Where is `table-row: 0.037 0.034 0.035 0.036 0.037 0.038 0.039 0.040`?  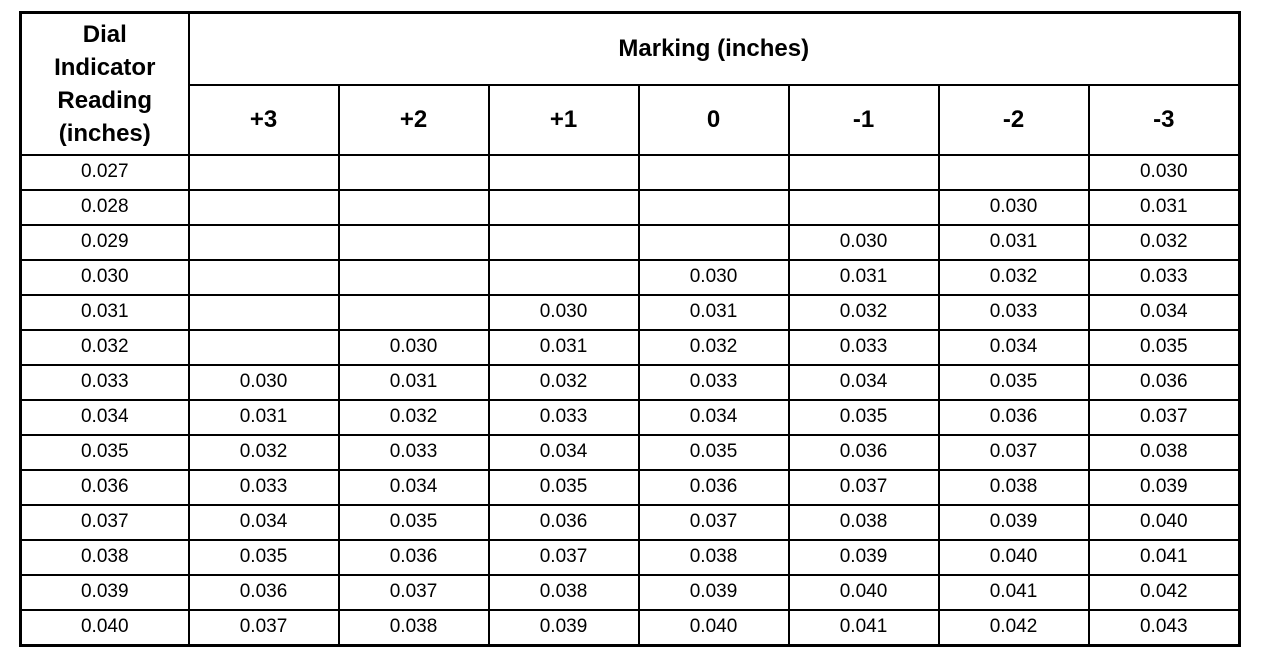
table-row: 0.037 0.034 0.035 0.036 0.037 0.038 0.039 0.040 is located at coordinates (630, 522).